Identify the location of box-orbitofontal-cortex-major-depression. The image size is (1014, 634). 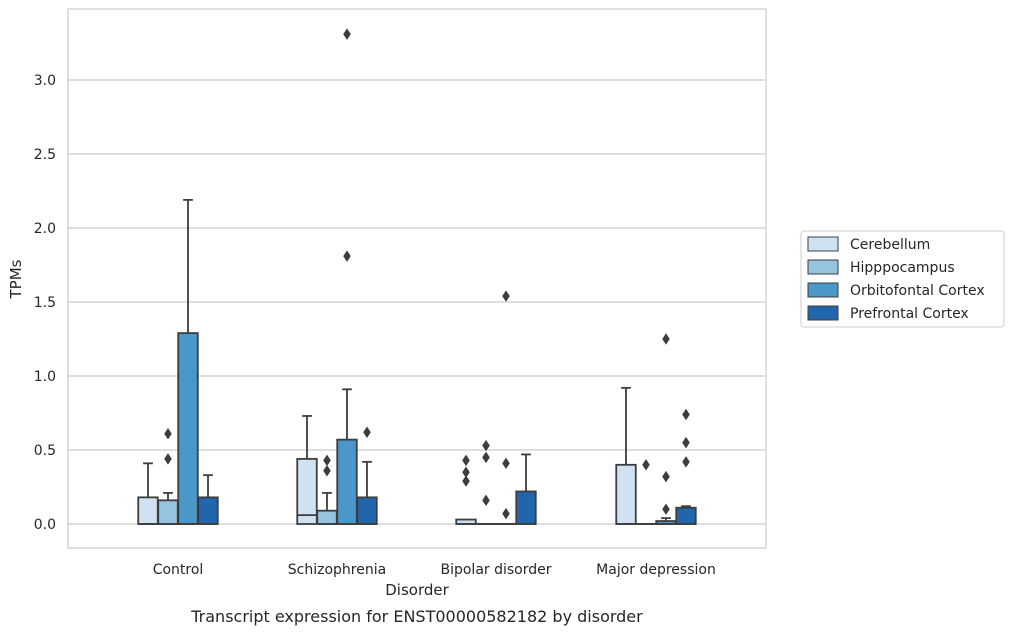
(666, 429).